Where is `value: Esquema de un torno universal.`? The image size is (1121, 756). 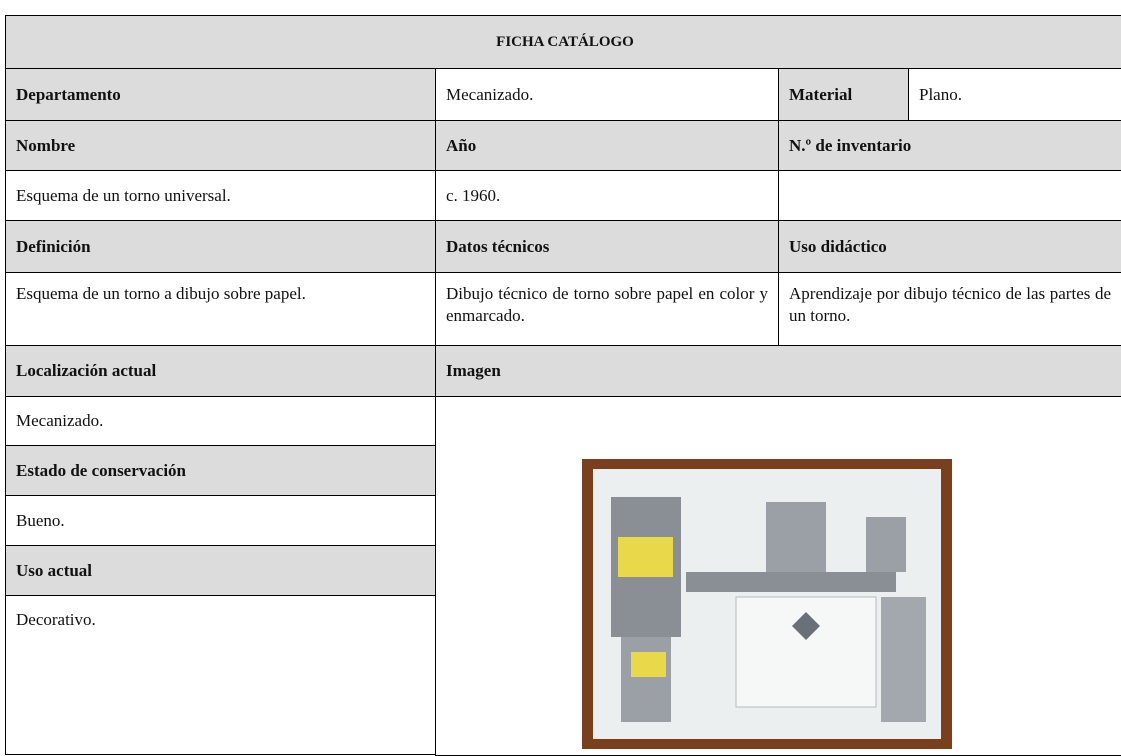 value: Esquema de un torno universal. is located at coordinates (220, 195).